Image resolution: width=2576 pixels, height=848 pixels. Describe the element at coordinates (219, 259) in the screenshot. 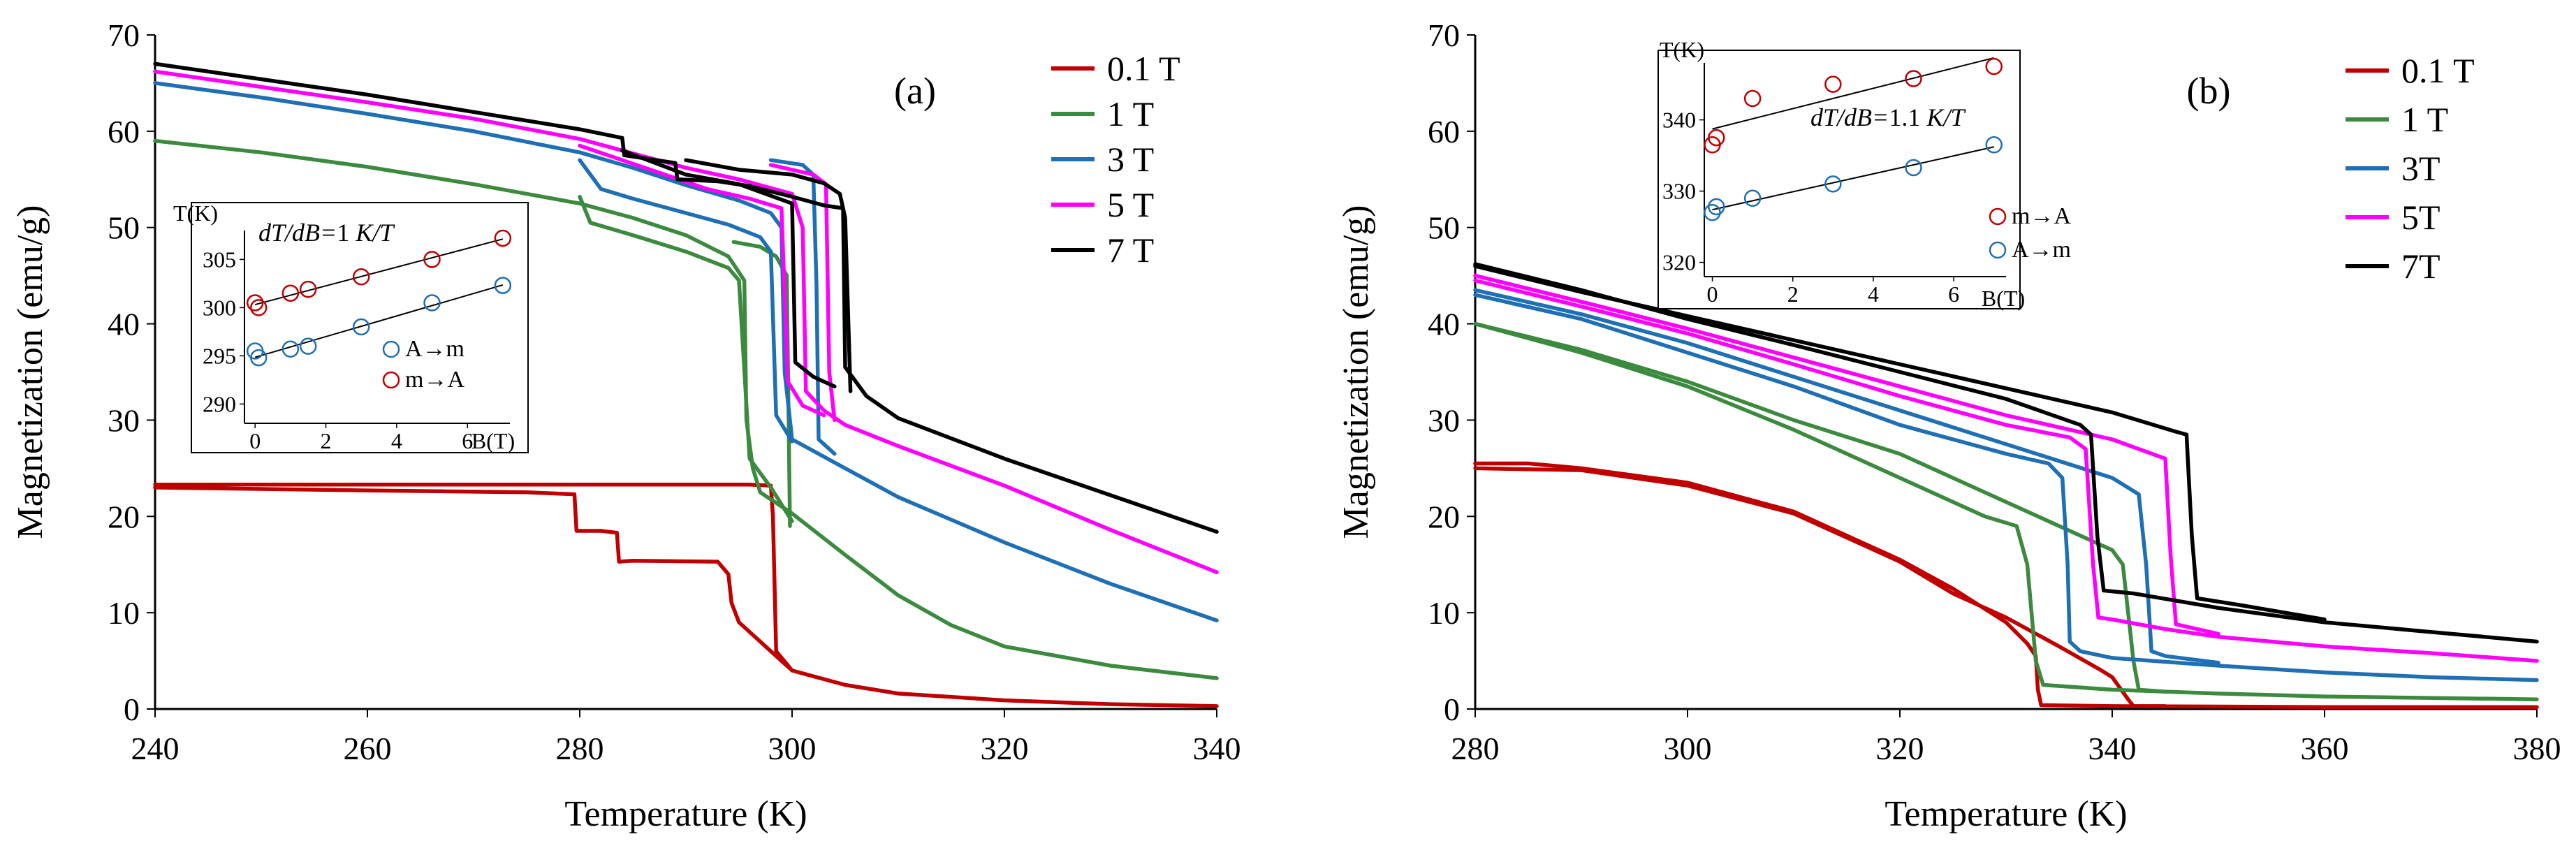

I see `inset-y-tick-label: 305` at that location.